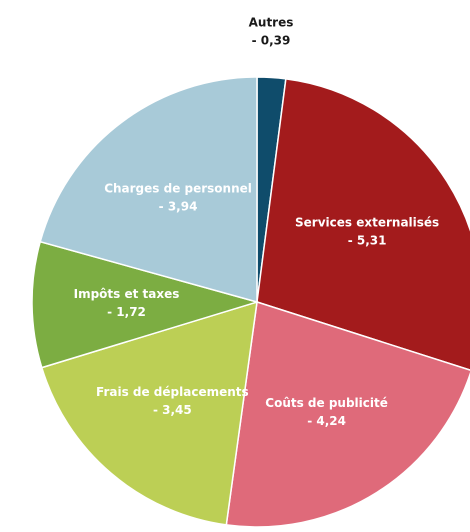 The width and height of the screenshot is (470, 532). Describe the element at coordinates (367, 240) in the screenshot. I see `slice-value-label: - 5,31` at that location.